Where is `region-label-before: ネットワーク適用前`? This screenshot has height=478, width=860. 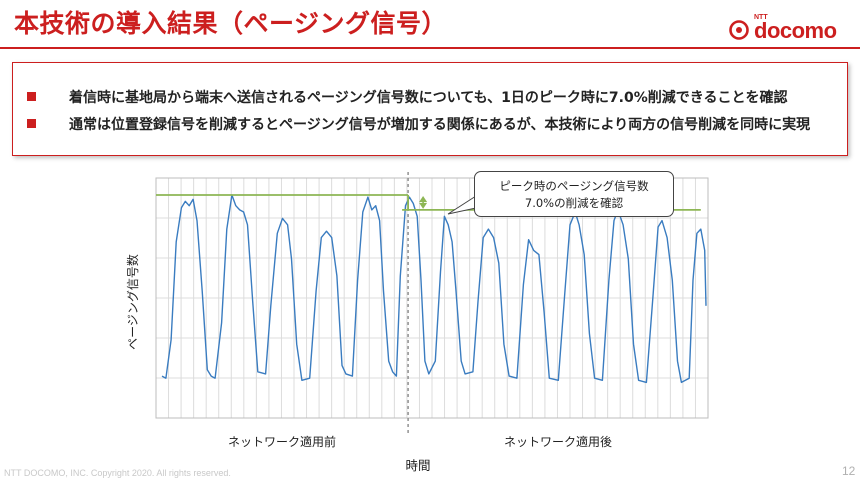
region-label-before: ネットワーク適用前 is located at coordinates (282, 441).